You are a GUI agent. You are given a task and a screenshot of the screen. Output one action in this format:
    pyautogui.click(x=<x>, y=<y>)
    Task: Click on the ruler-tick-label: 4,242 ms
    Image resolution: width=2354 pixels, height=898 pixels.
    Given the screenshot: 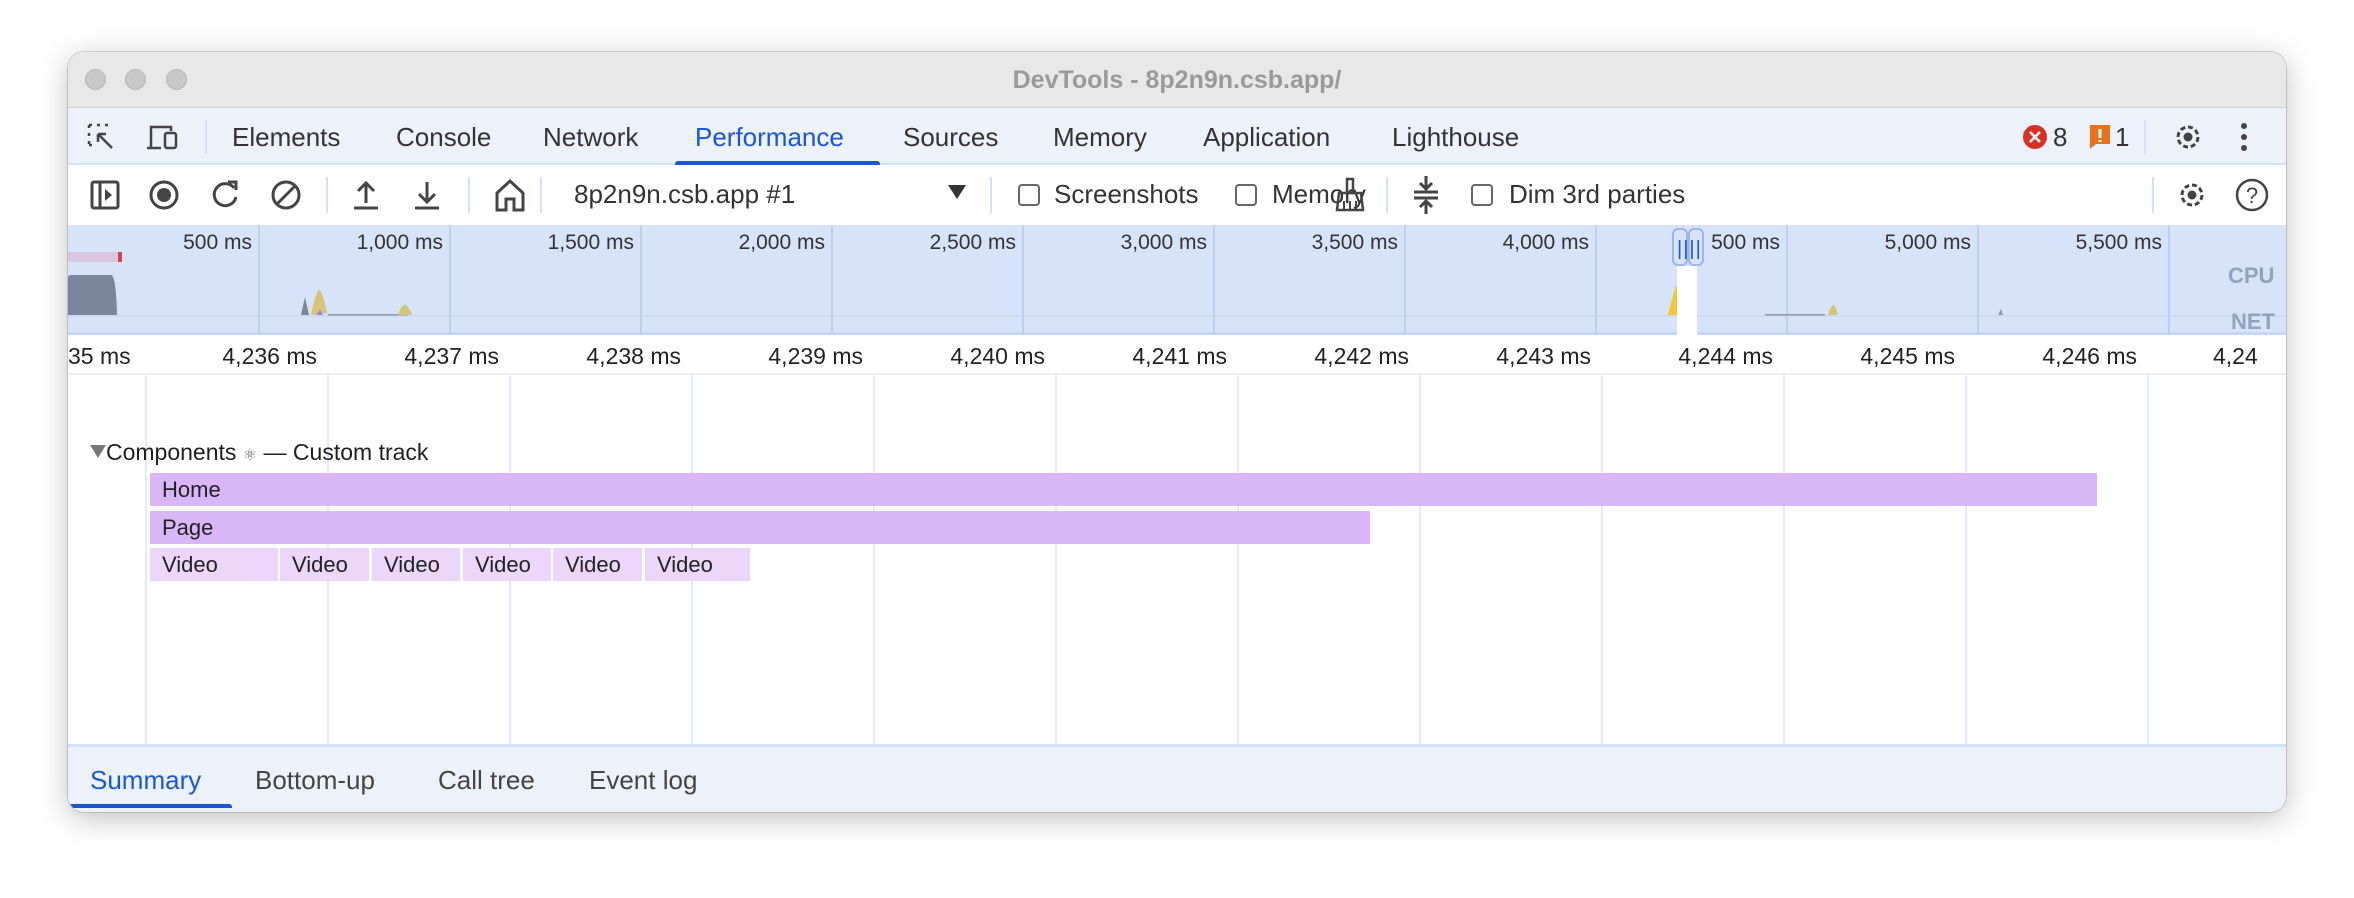 What is the action you would take?
    pyautogui.click(x=1361, y=356)
    